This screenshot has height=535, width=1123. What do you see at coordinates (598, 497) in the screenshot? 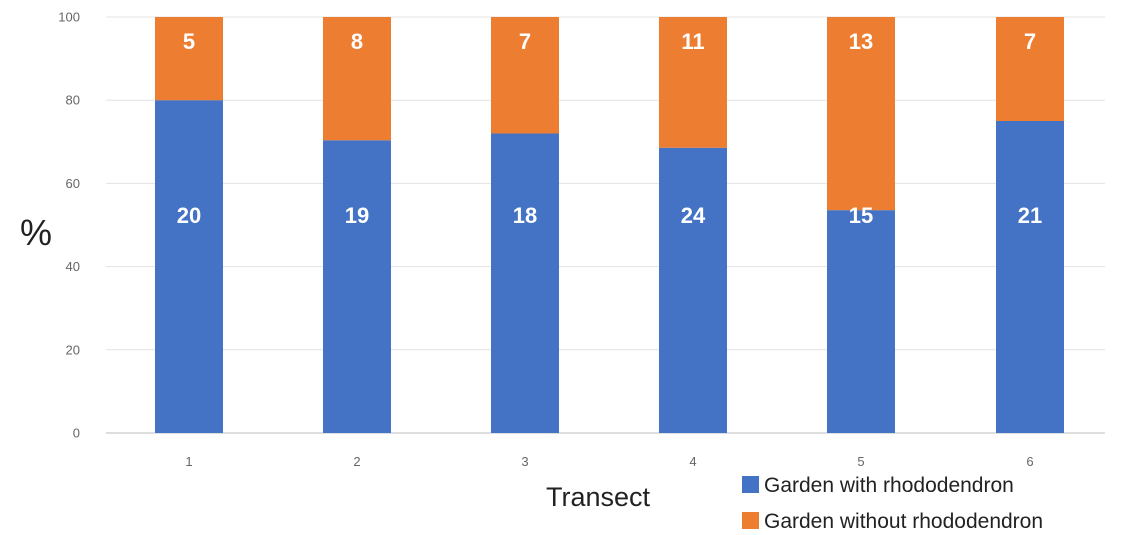
I see `x-axis-title: Transect` at bounding box center [598, 497].